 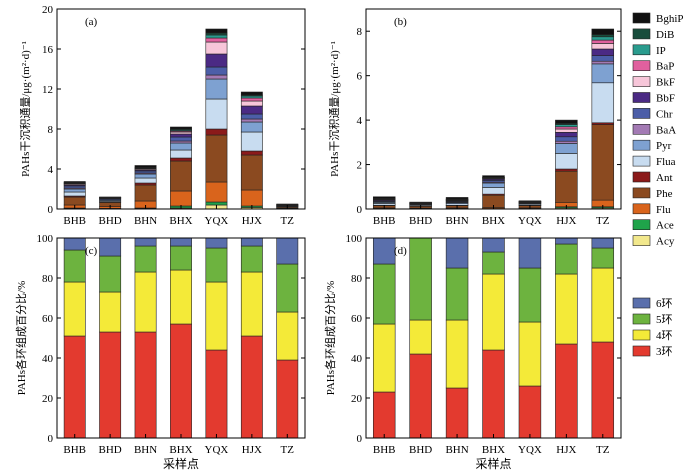 What do you see at coordinates (670, 19) in the screenshot?
I see `legend-label-BghiP: BghiP` at bounding box center [670, 19].